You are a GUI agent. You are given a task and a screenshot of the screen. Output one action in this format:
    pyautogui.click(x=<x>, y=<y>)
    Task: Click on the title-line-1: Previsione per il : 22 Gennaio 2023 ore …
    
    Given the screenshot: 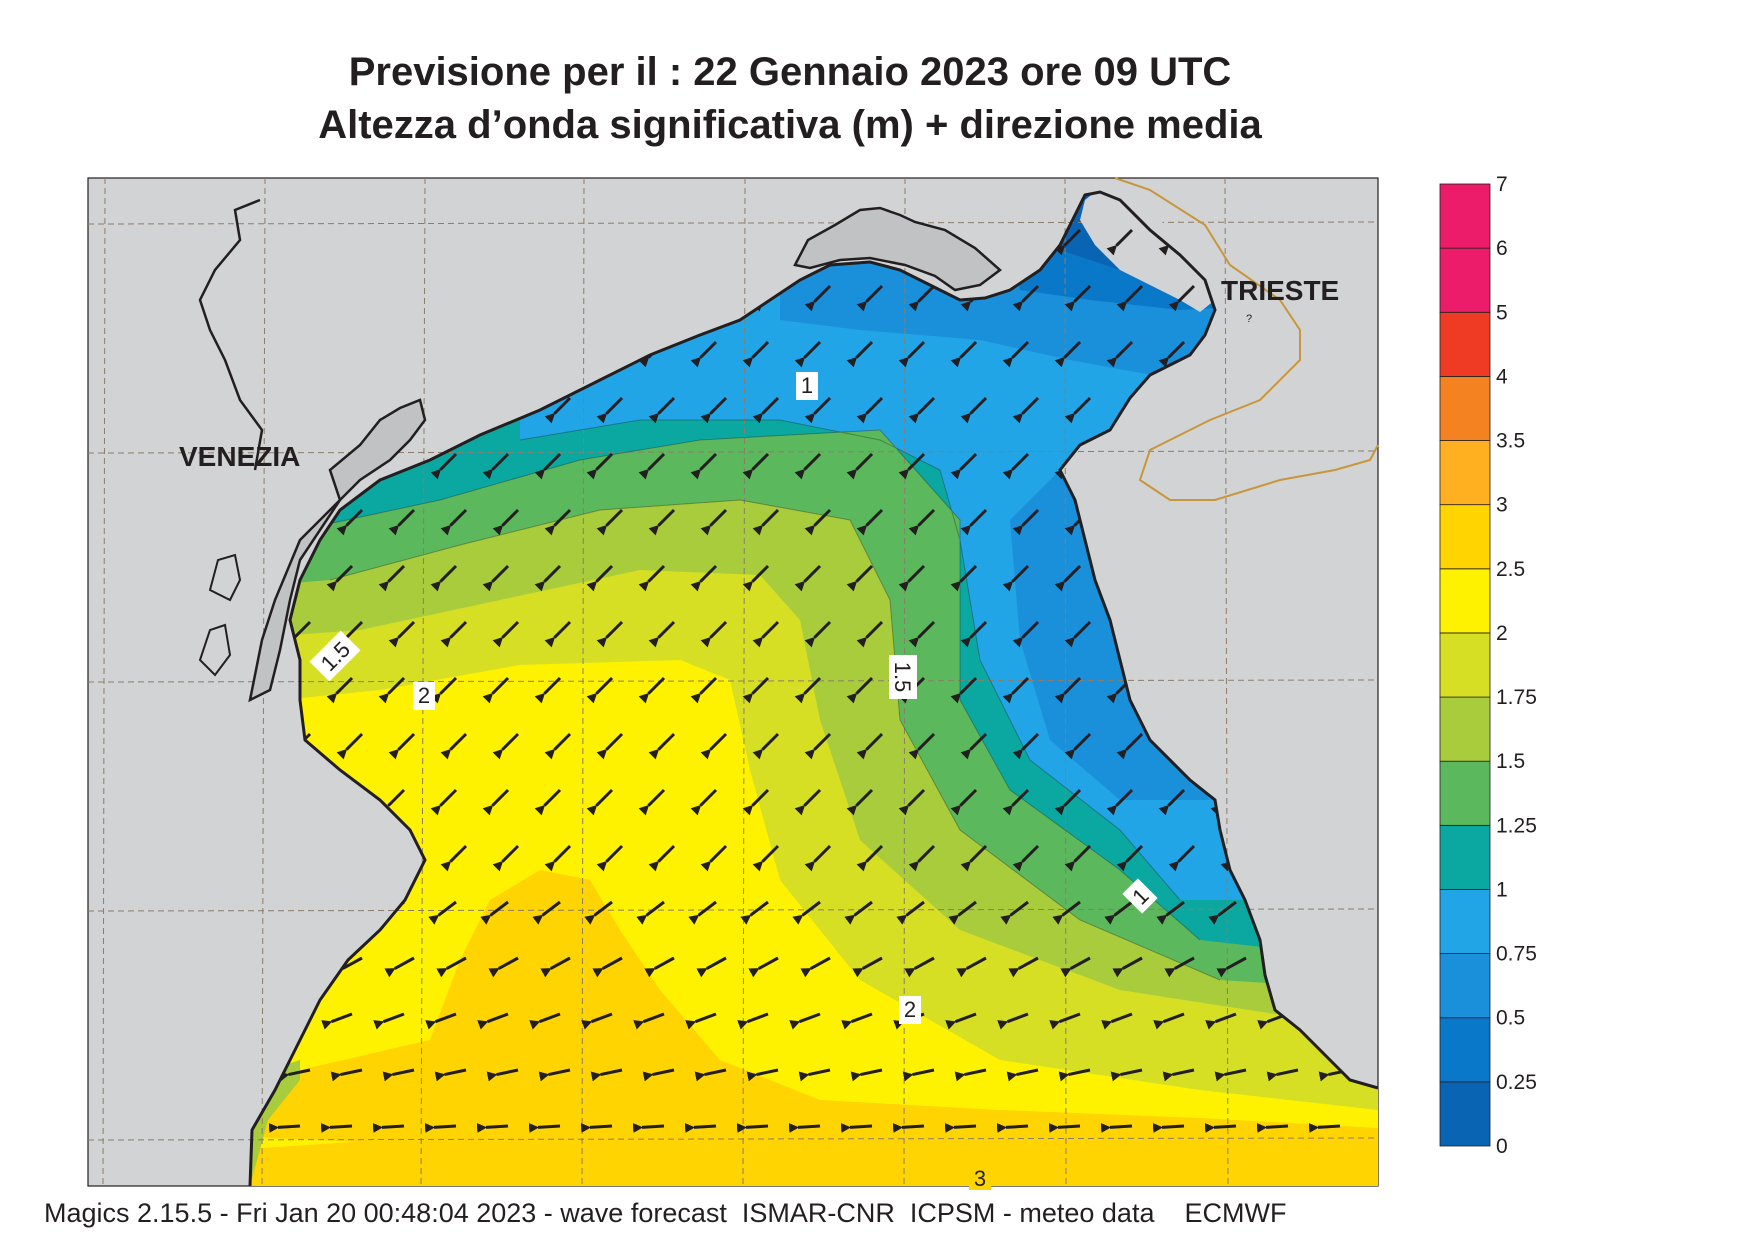 What is the action you would take?
    pyautogui.click(x=790, y=72)
    